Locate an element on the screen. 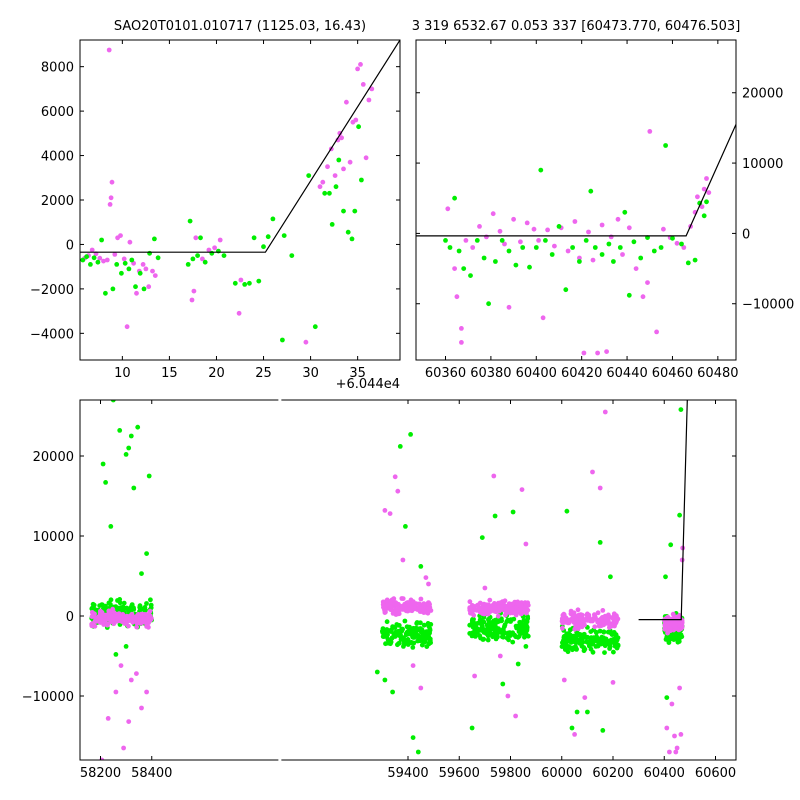 This screenshot has width=800, height=800. model-line is located at coordinates (576, 180).